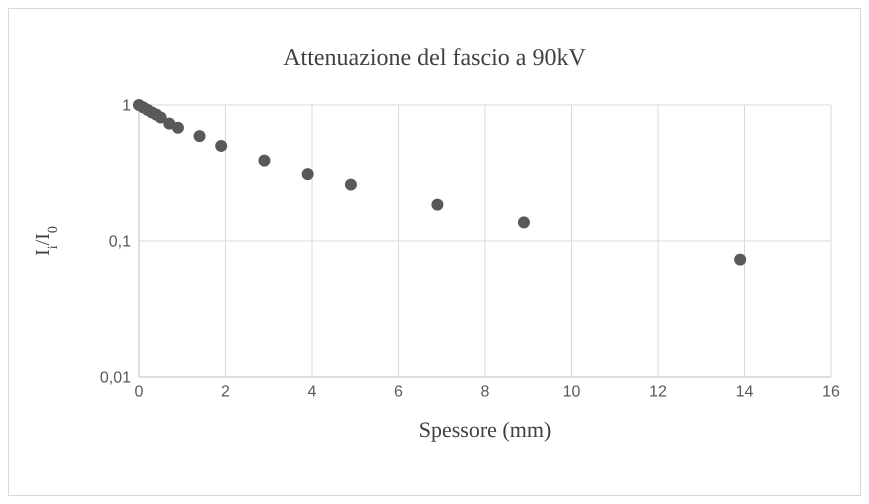 This screenshot has height=504, width=869. I want to click on x-axis-title: Spessore (mm), so click(485, 429).